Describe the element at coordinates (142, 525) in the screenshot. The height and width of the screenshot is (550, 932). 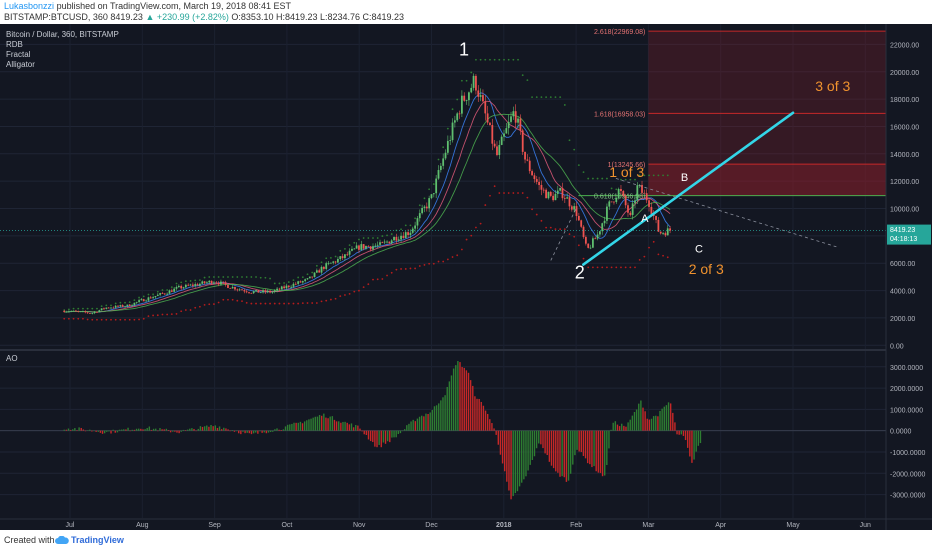
I see `time-tick-label: Aug` at that location.